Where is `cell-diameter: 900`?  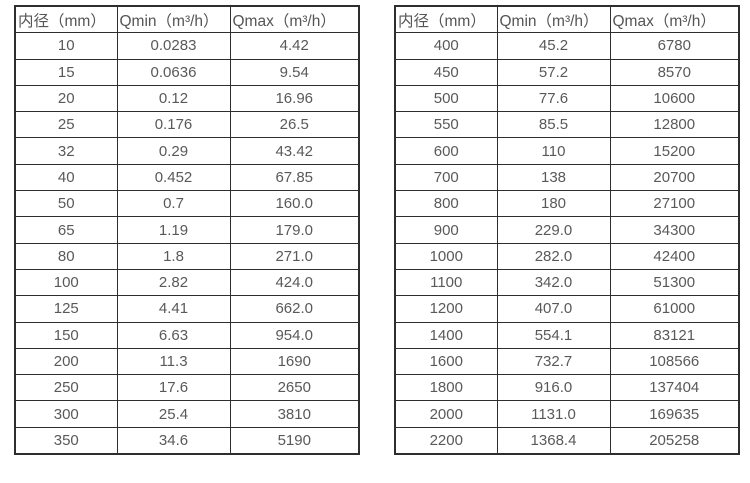
cell-diameter: 900 is located at coordinates (446, 230).